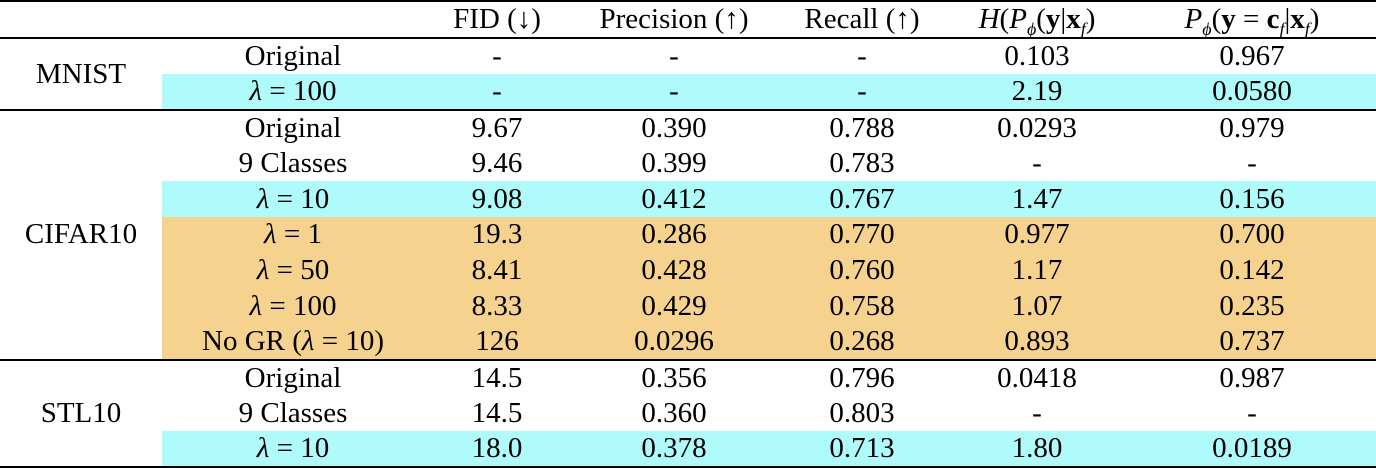 This screenshot has width=1376, height=468. I want to click on value-precision: 0.378, so click(674, 449).